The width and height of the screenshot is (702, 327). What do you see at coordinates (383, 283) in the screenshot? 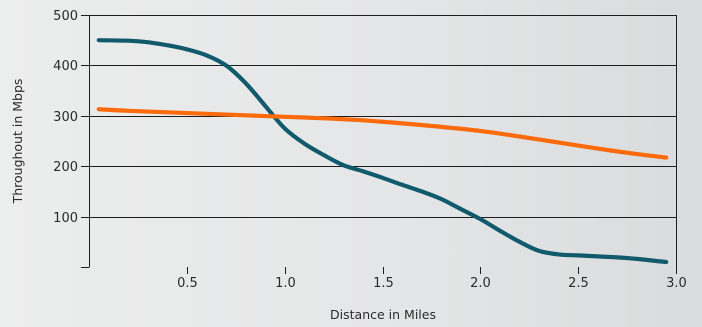
I see `x-tick-label: 1.5` at bounding box center [383, 283].